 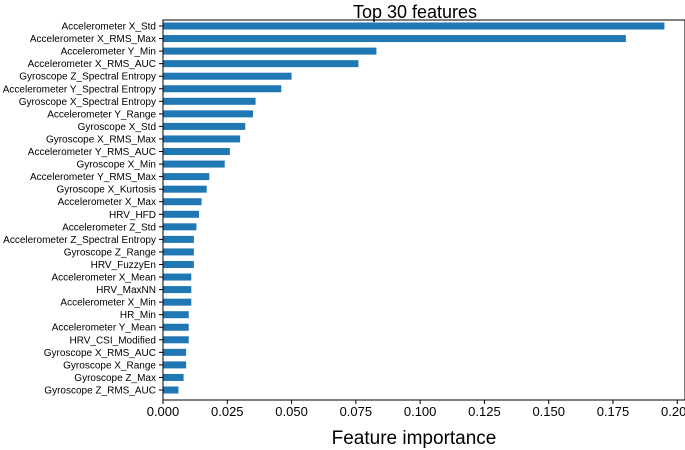 I want to click on x-tick-label: 0.050, so click(x=291, y=411).